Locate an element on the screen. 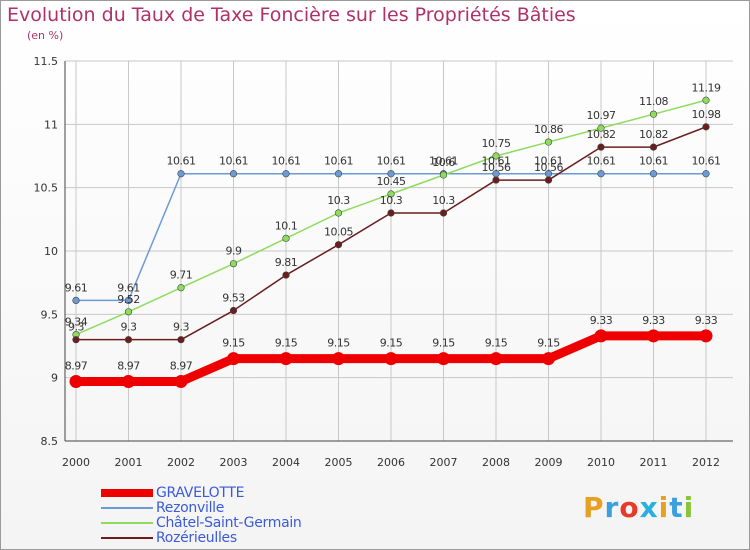 This screenshot has height=550, width=750. data-label: 10.6 is located at coordinates (443, 162).